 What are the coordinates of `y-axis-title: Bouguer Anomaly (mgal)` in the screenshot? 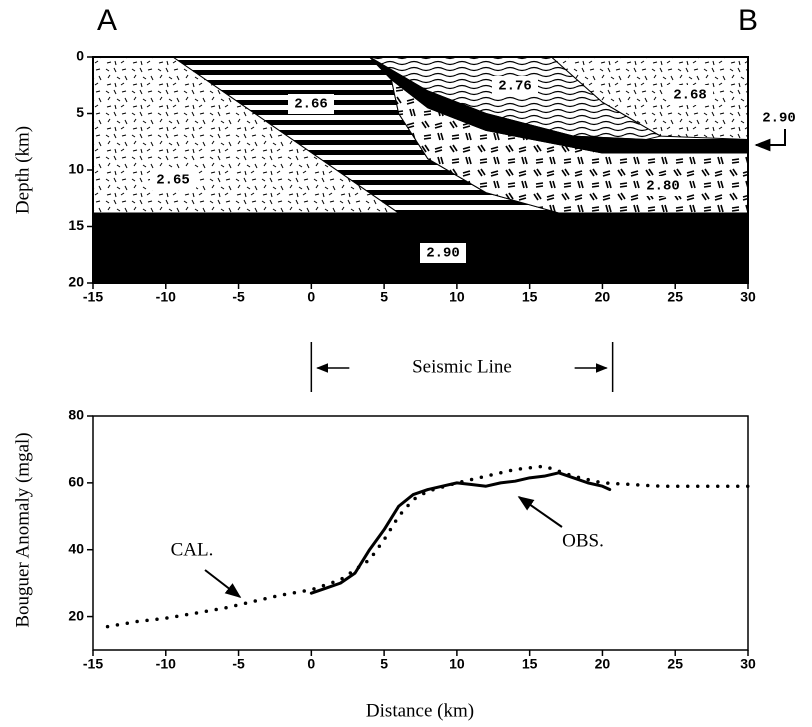 It's located at (22, 529).